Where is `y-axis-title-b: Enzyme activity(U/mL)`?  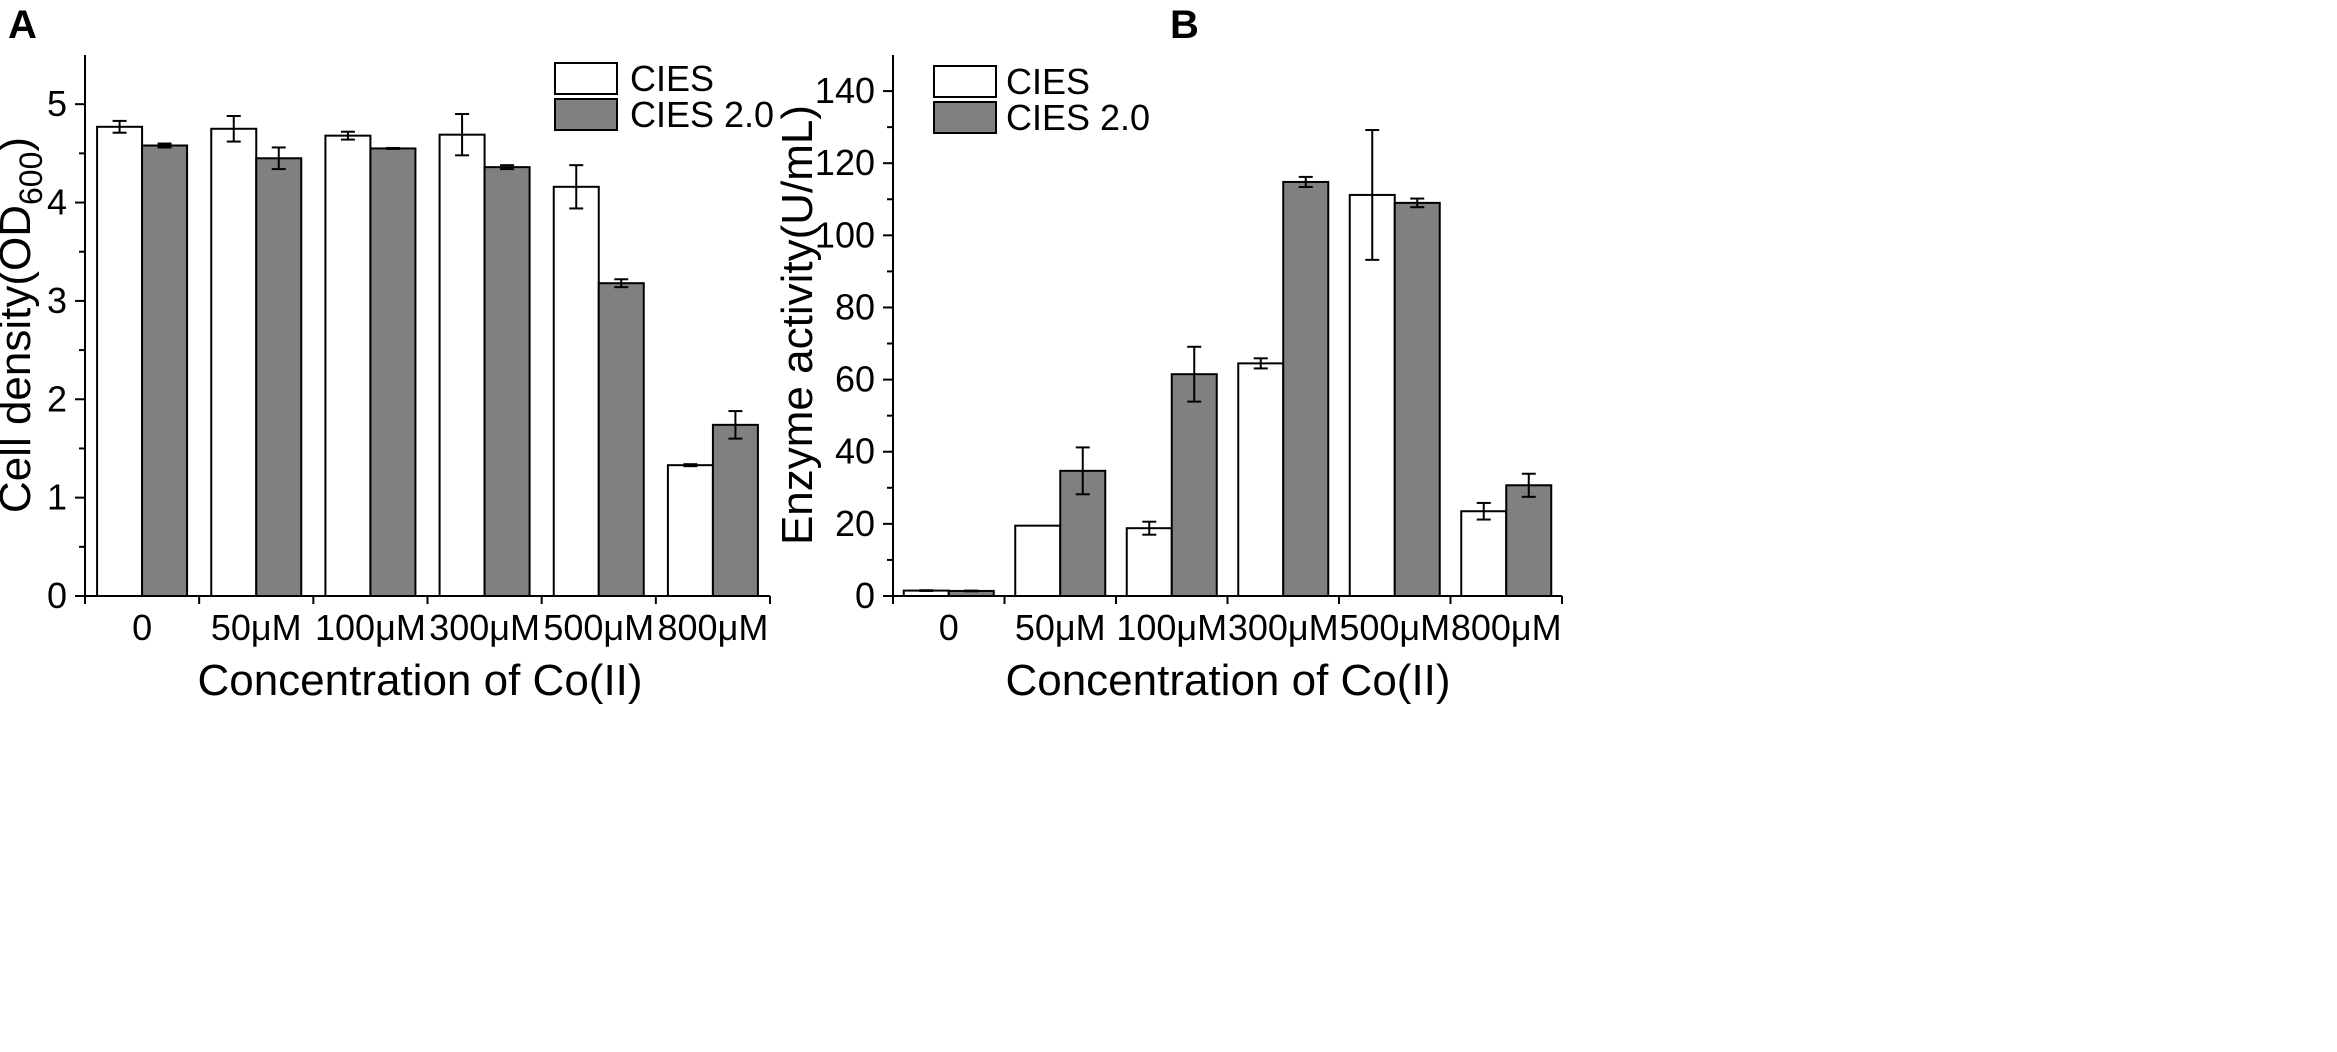 y-axis-title-b: Enzyme activity(U/mL) is located at coordinates (797, 325).